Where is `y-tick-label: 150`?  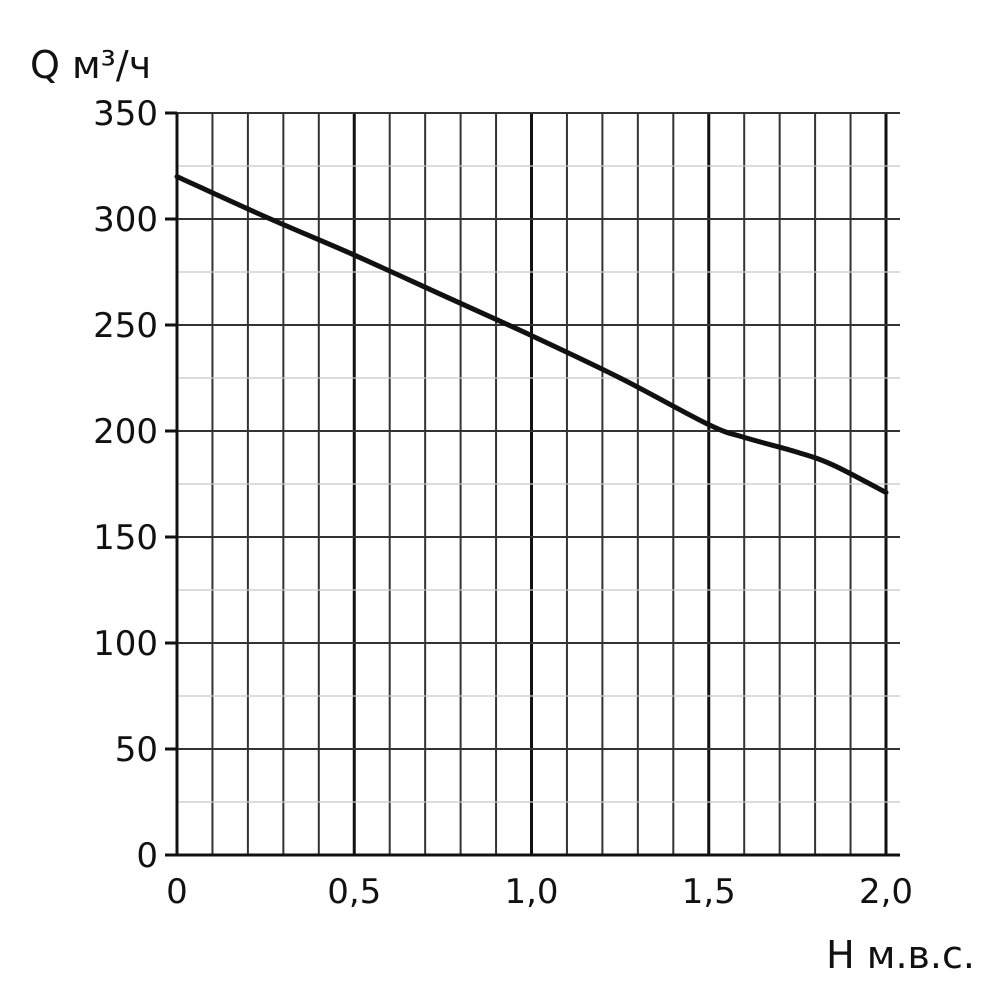
y-tick-label: 150 is located at coordinates (125, 538).